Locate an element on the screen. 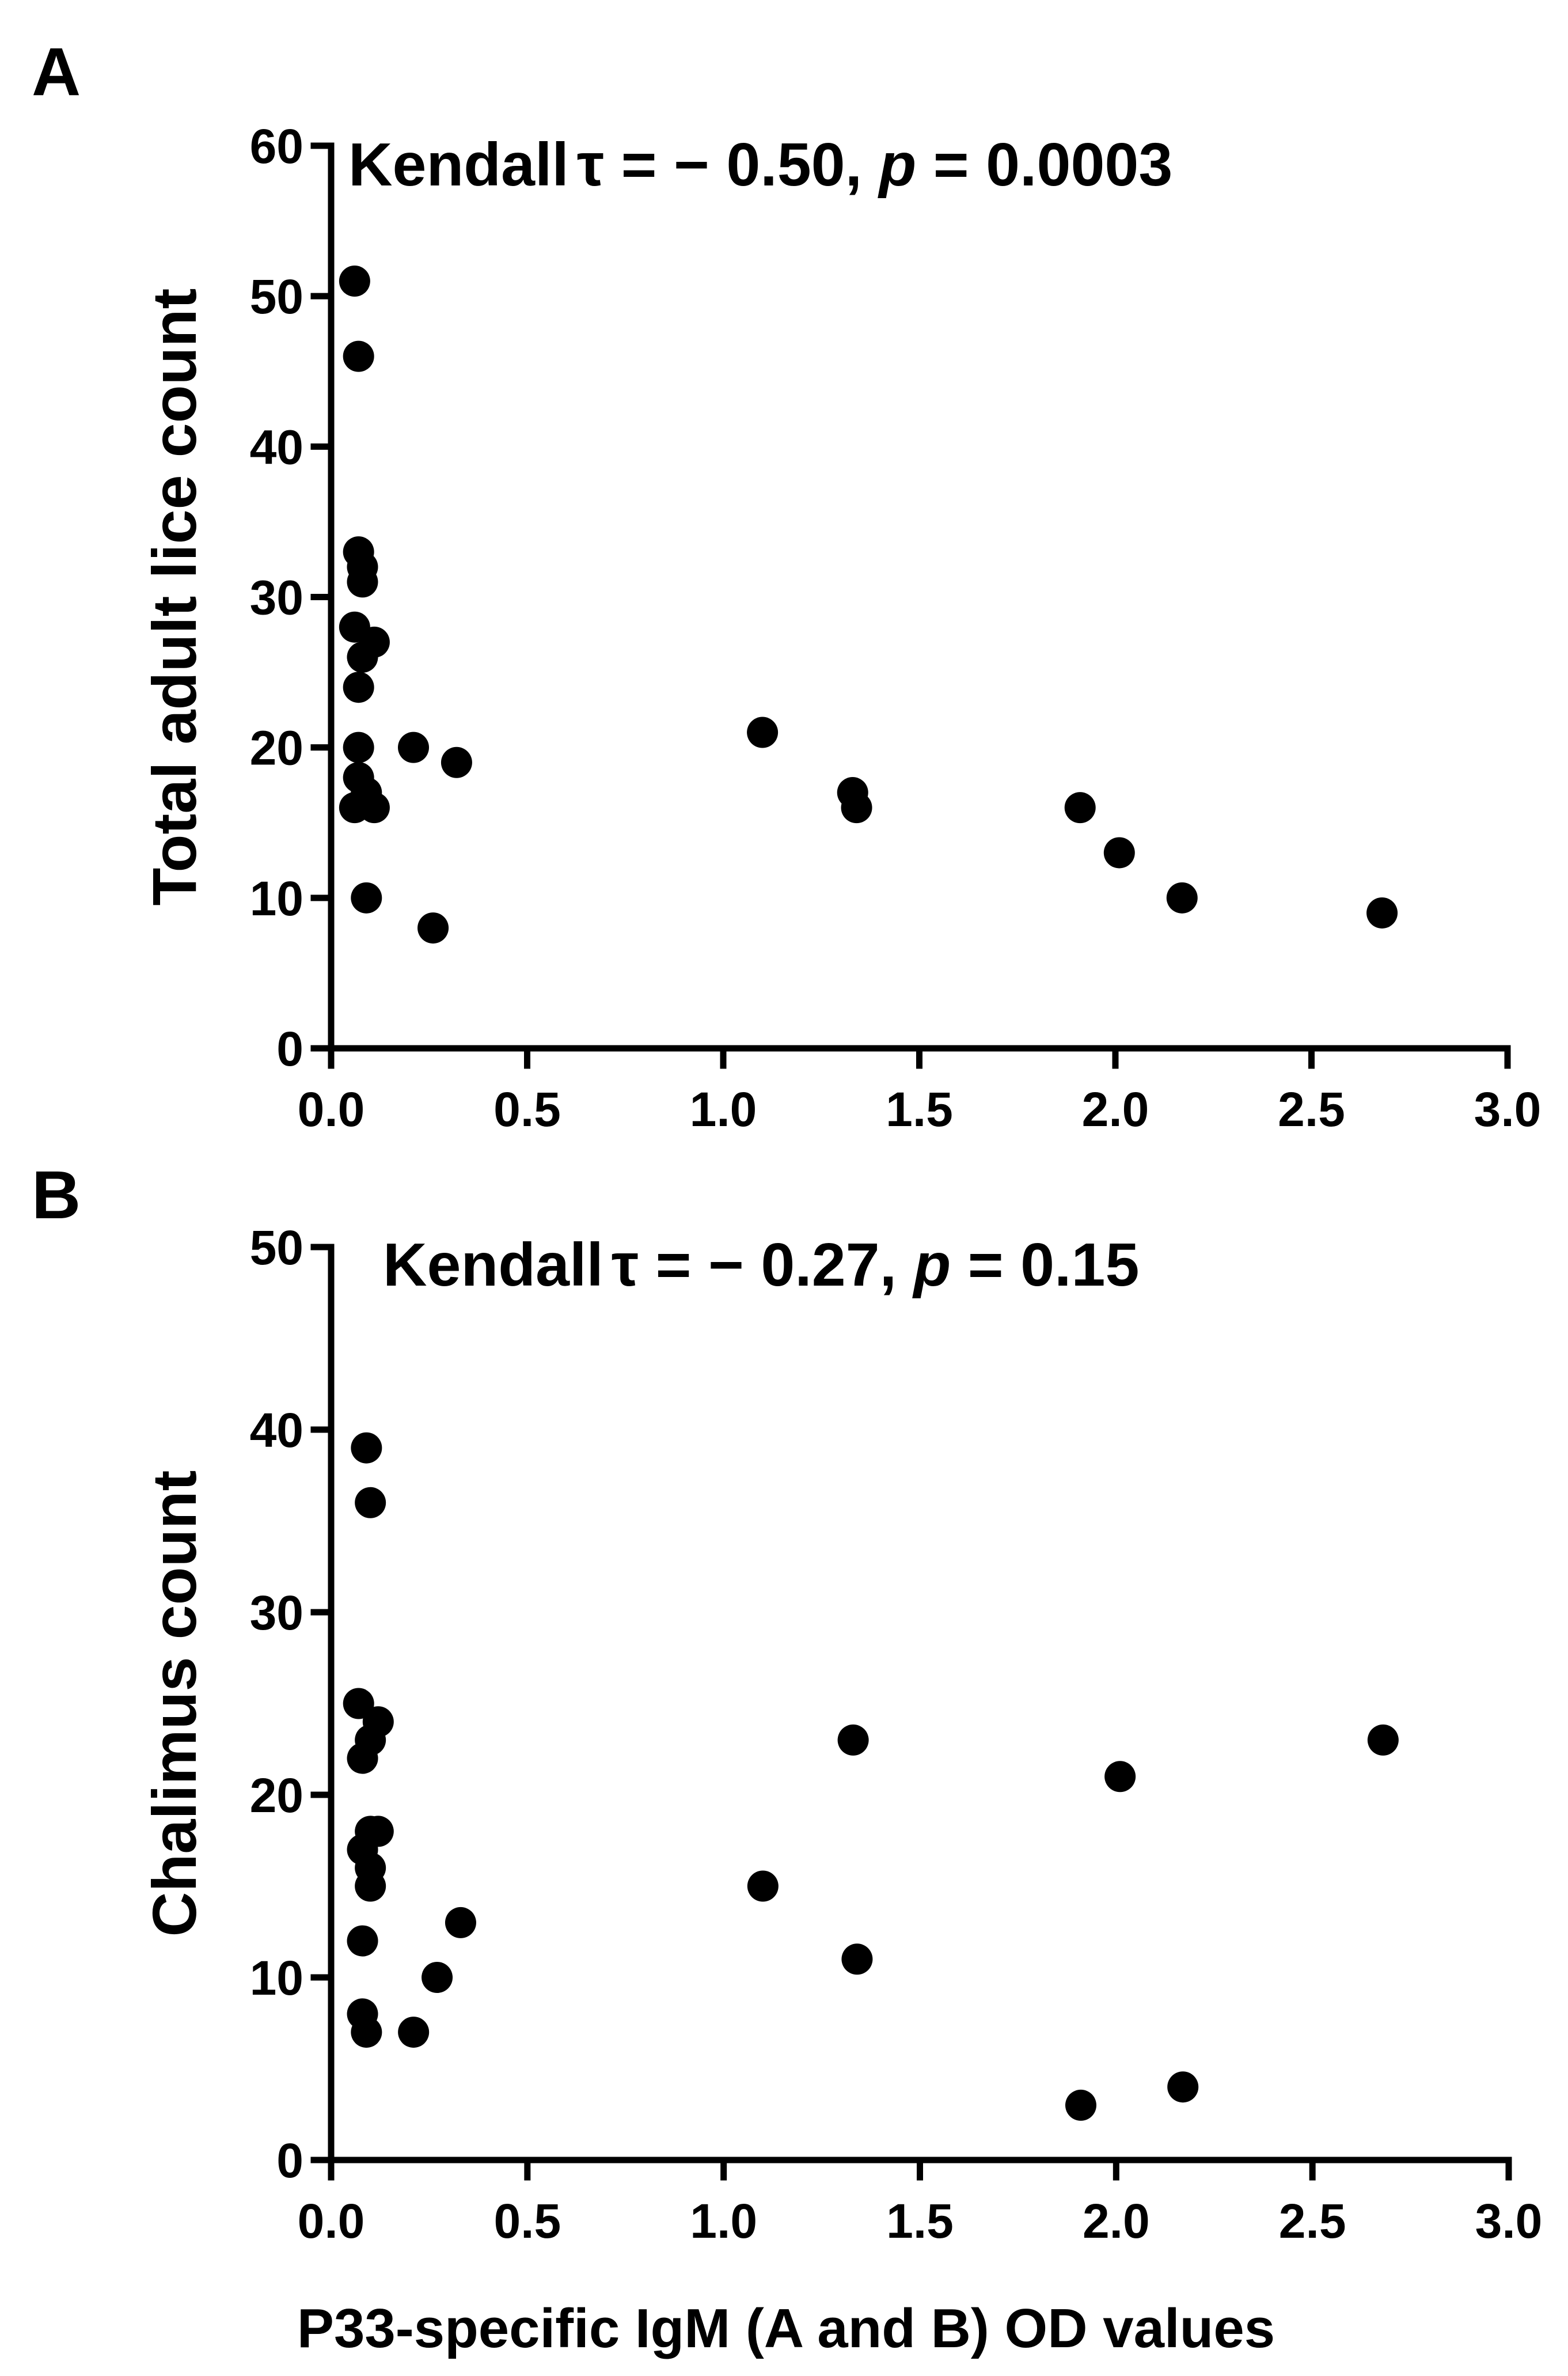 The image size is (1568, 2376). kendall-annotation: Kendall τ = − 0.50, p = 0.0003 is located at coordinates (760, 165).